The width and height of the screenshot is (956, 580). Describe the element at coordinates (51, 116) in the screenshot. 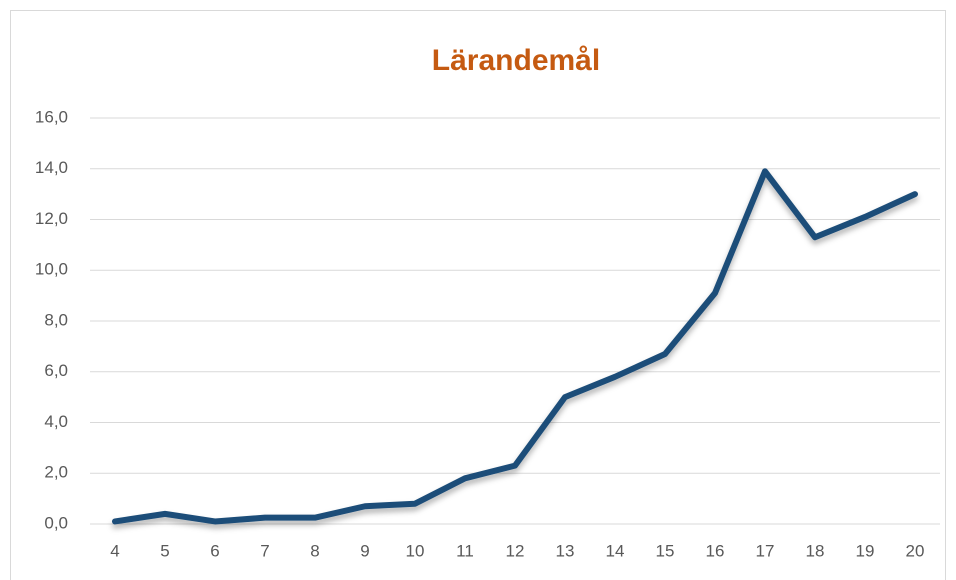

I see `y-tick-label: 16,0` at that location.